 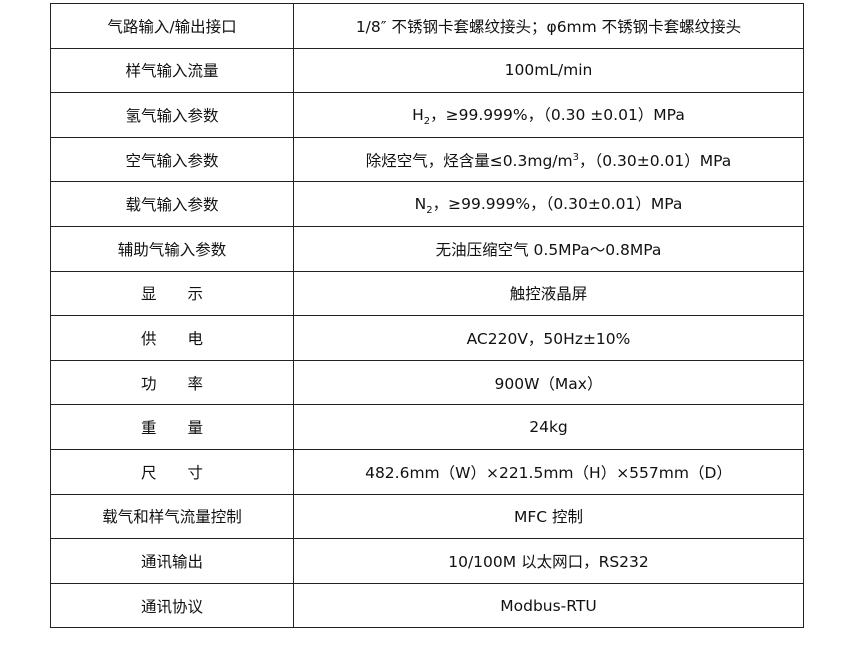 I want to click on table-row: 氢气输入参数 H2，≥99.999%，（0.30 ±0.01）MPa, so click(x=427, y=115).